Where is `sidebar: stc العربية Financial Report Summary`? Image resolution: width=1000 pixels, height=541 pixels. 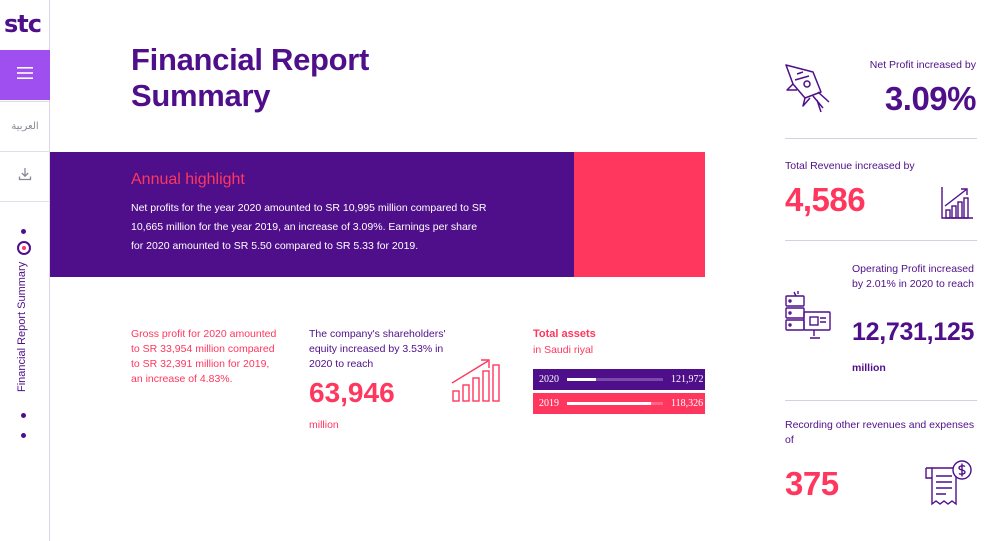 sidebar: stc العربية Financial Report Summary is located at coordinates (25, 270).